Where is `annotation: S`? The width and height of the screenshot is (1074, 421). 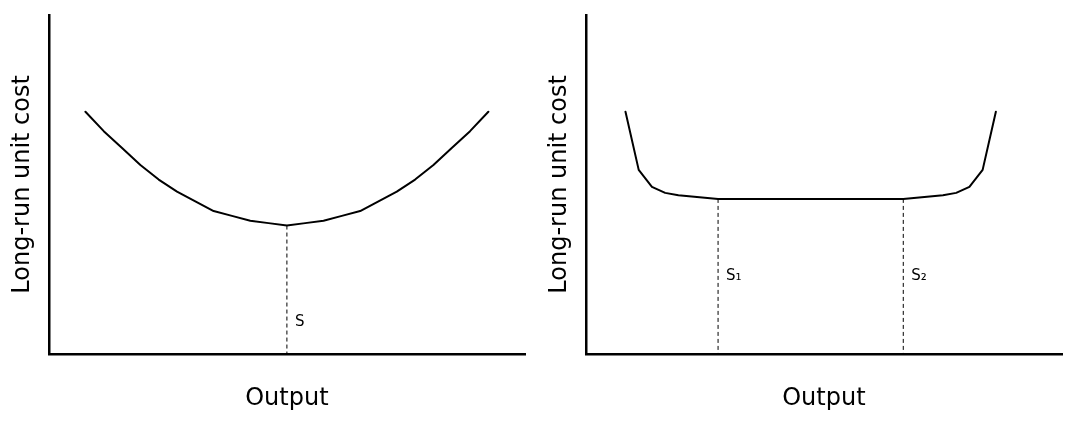 annotation: S is located at coordinates (299, 320).